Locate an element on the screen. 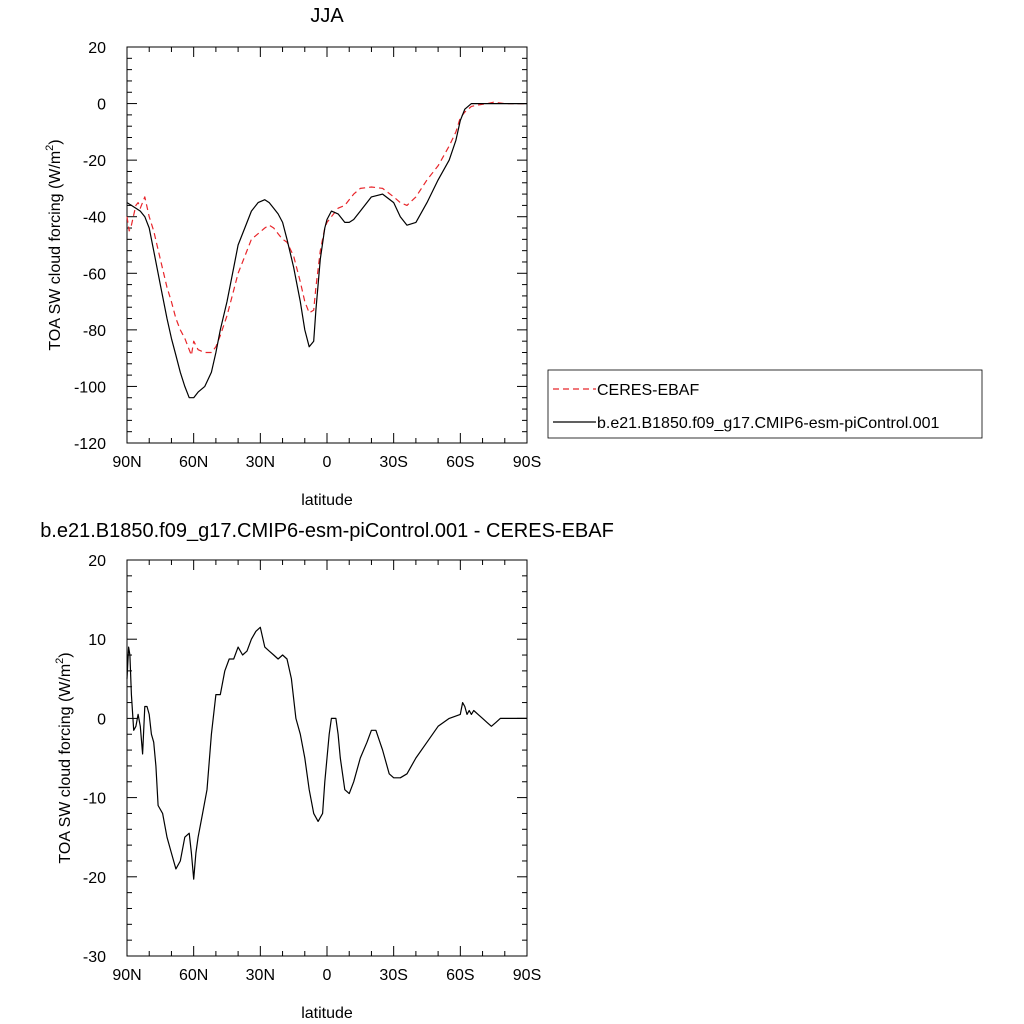 The image size is (1024, 1024). bottom-chart-series is located at coordinates (326, 753).